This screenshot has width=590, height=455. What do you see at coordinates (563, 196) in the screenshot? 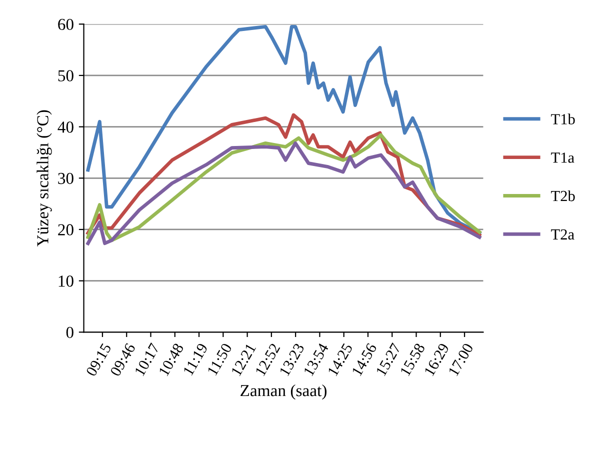
I see `legend-label: T2b` at bounding box center [563, 196].